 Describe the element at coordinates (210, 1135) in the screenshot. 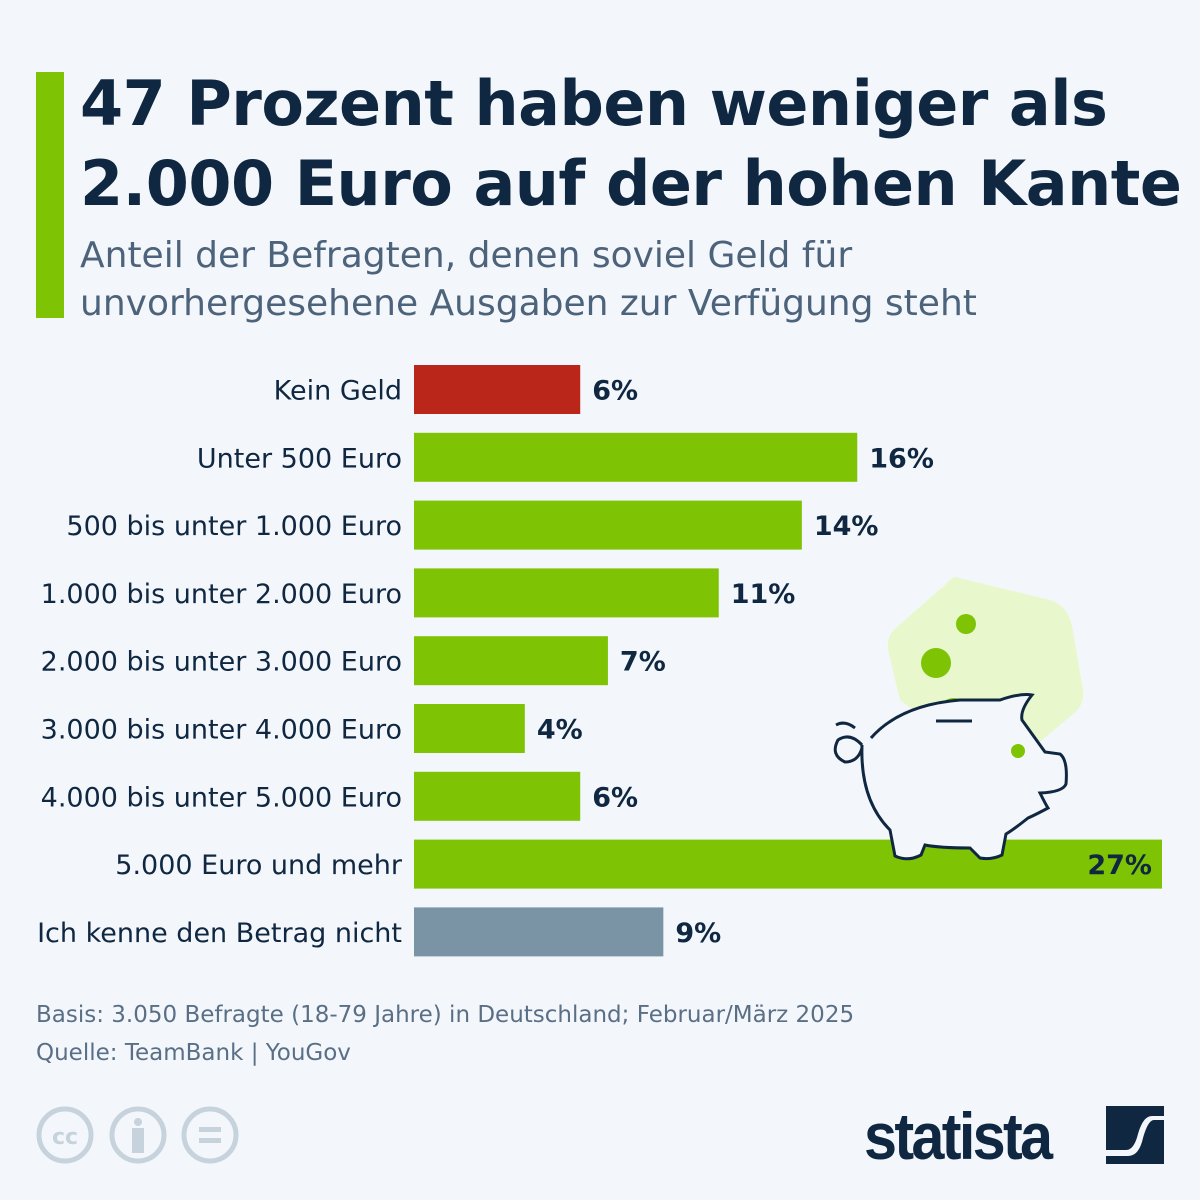

I see `no-derivatives-icon` at that location.